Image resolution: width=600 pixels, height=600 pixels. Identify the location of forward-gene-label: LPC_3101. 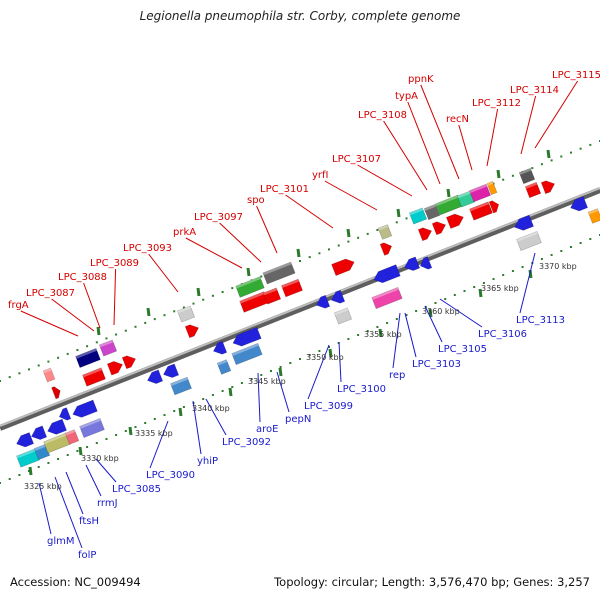
(284, 189).